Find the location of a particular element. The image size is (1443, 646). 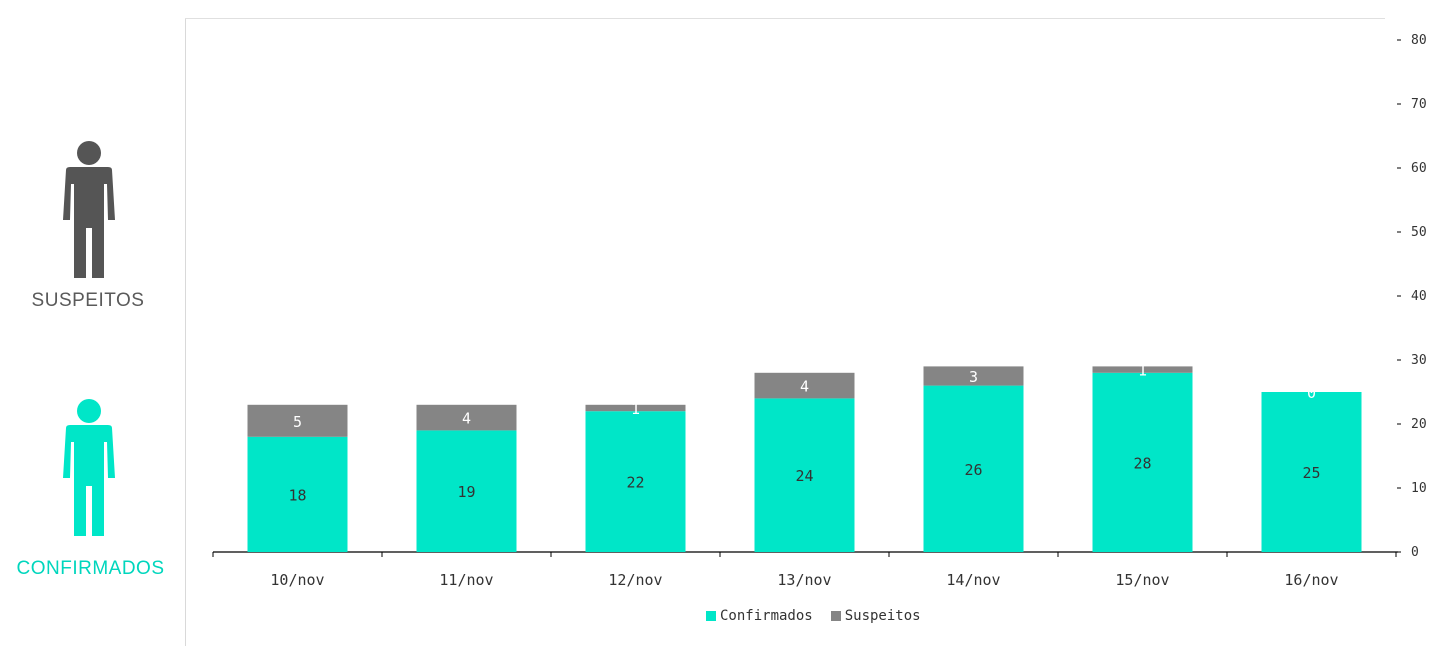

legend: Confirmados Suspeitos is located at coordinates (819, 616).